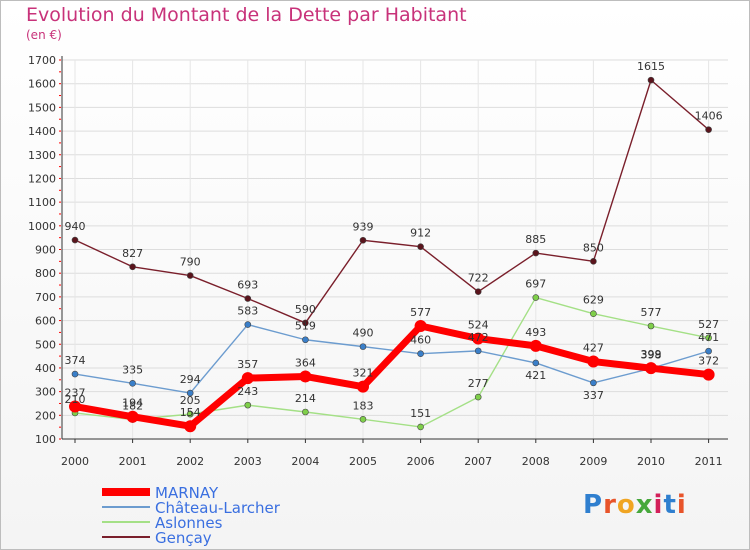  What do you see at coordinates (45, 392) in the screenshot?
I see `y-tick-label: 300` at bounding box center [45, 392].